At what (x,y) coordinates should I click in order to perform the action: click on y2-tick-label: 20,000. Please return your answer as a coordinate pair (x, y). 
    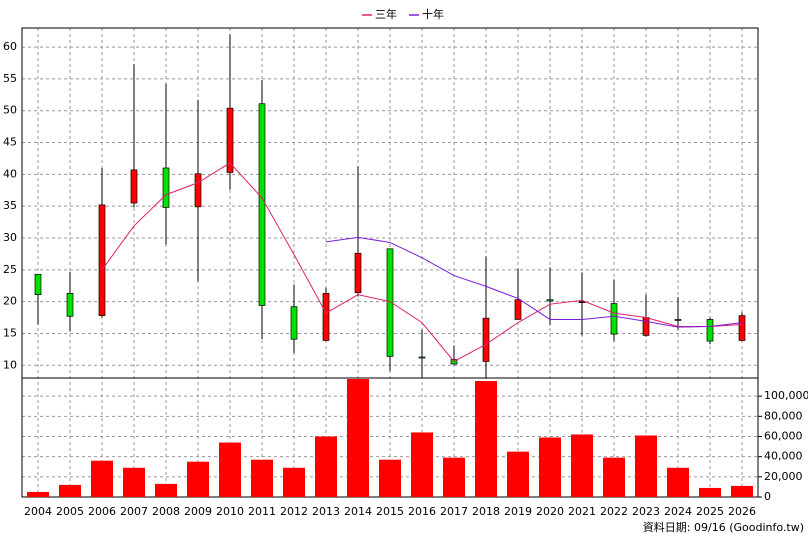
    Looking at the image, I should click on (783, 476).